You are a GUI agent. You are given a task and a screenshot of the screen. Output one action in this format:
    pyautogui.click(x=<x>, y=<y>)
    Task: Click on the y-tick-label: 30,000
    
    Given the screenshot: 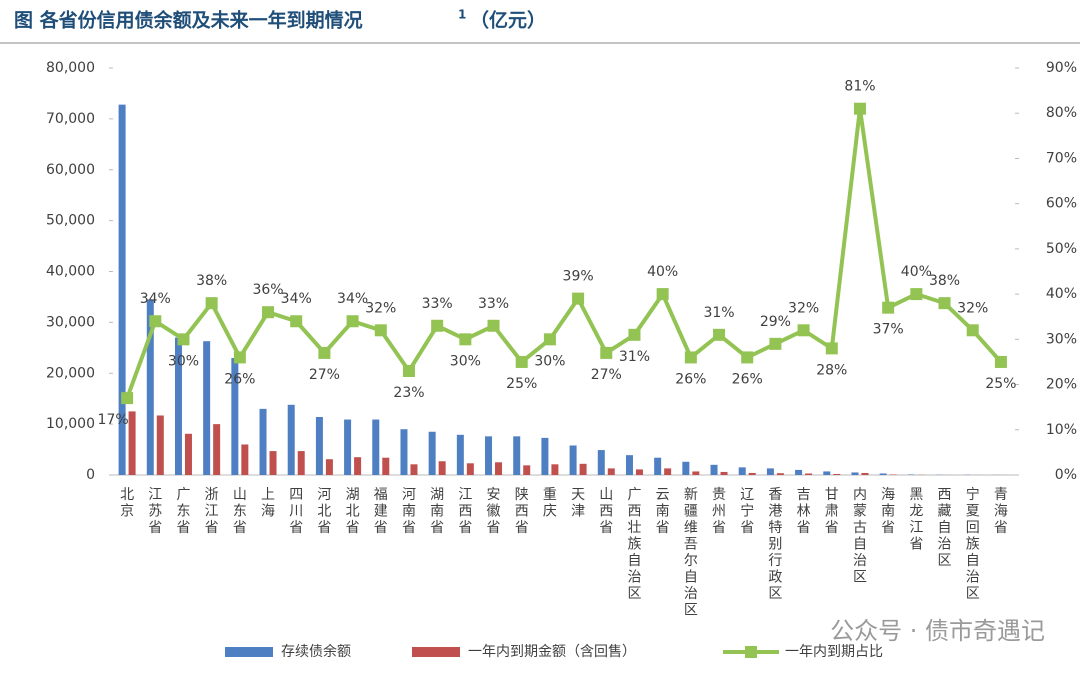 What is the action you would take?
    pyautogui.click(x=70, y=322)
    